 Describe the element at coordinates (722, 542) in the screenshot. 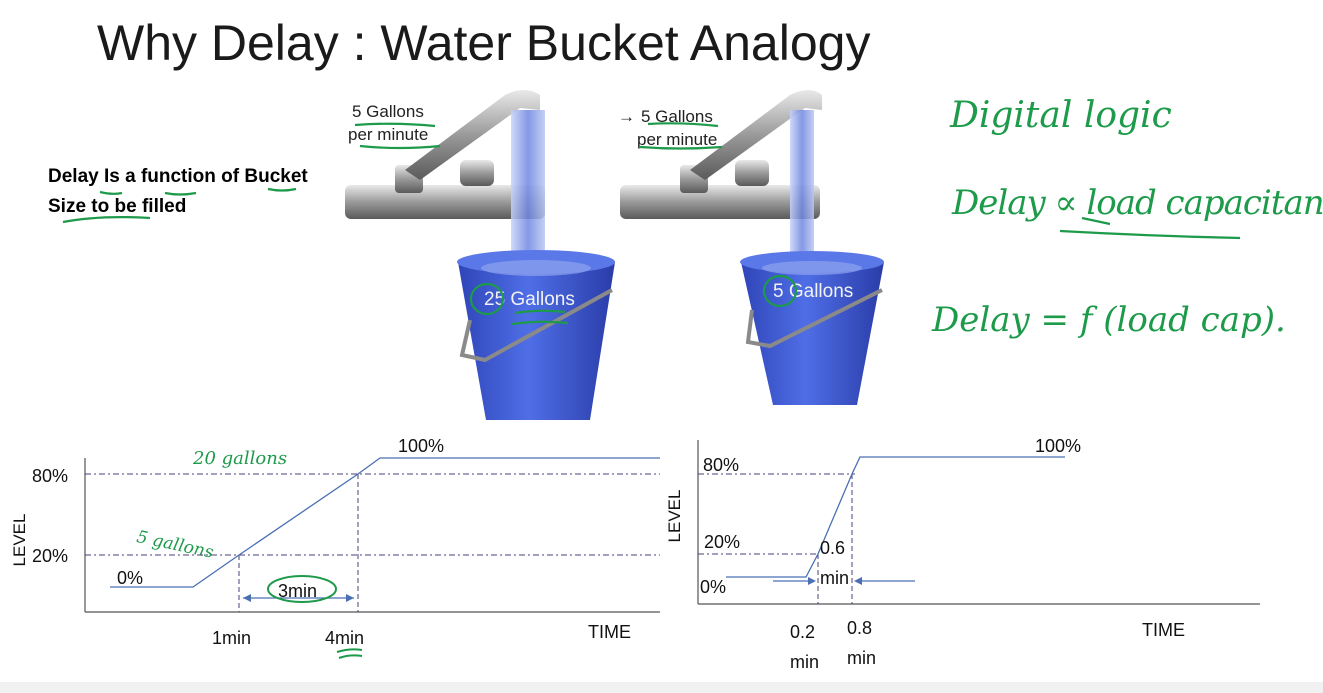

I see `right-tick-20: 20%` at that location.